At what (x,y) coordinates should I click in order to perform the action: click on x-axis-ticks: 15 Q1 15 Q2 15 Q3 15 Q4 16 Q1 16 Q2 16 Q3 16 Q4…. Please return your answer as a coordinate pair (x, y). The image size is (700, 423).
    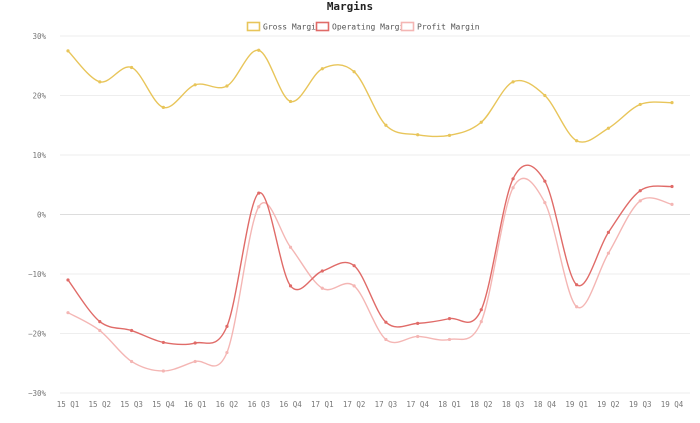
    Looking at the image, I should click on (370, 404).